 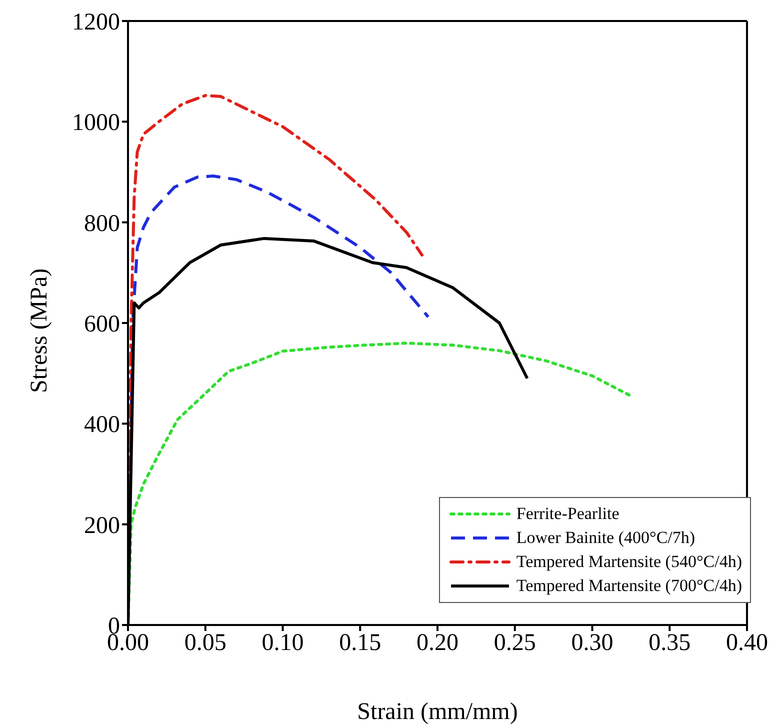 I want to click on y-tick-label: 600, so click(x=102, y=325).